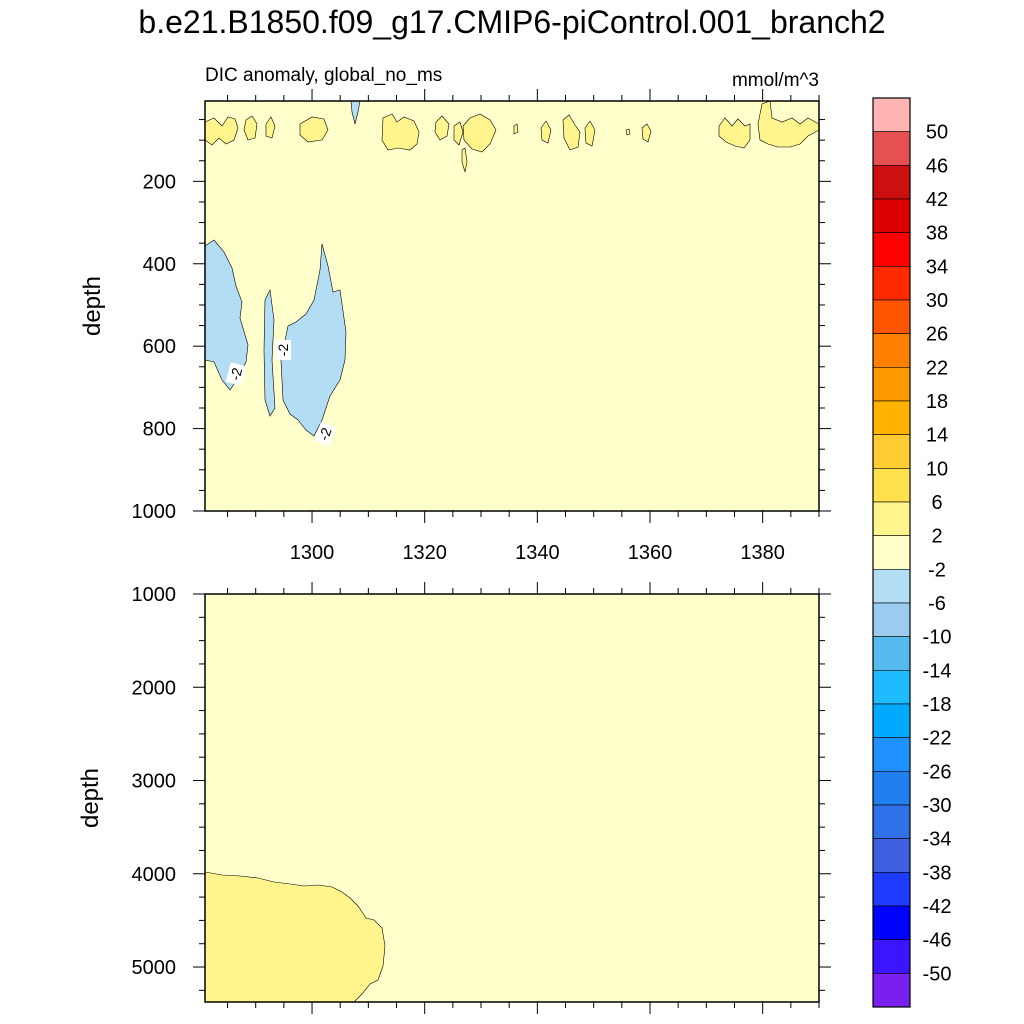 Image resolution: width=1024 pixels, height=1024 pixels. I want to click on lower-y-tick-label: 2000, so click(154, 688).